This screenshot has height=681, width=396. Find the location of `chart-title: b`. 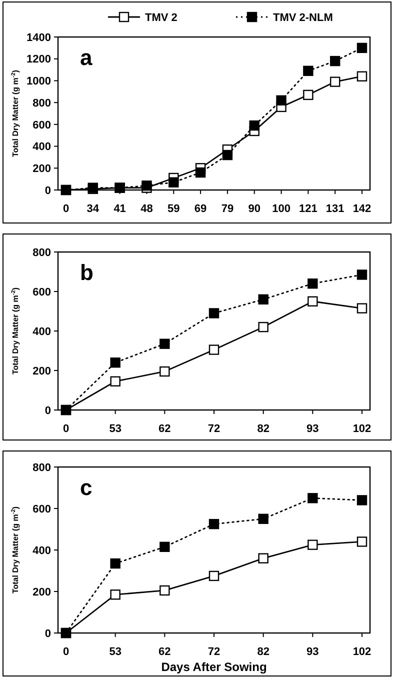

chart-title: b is located at coordinates (87, 272).